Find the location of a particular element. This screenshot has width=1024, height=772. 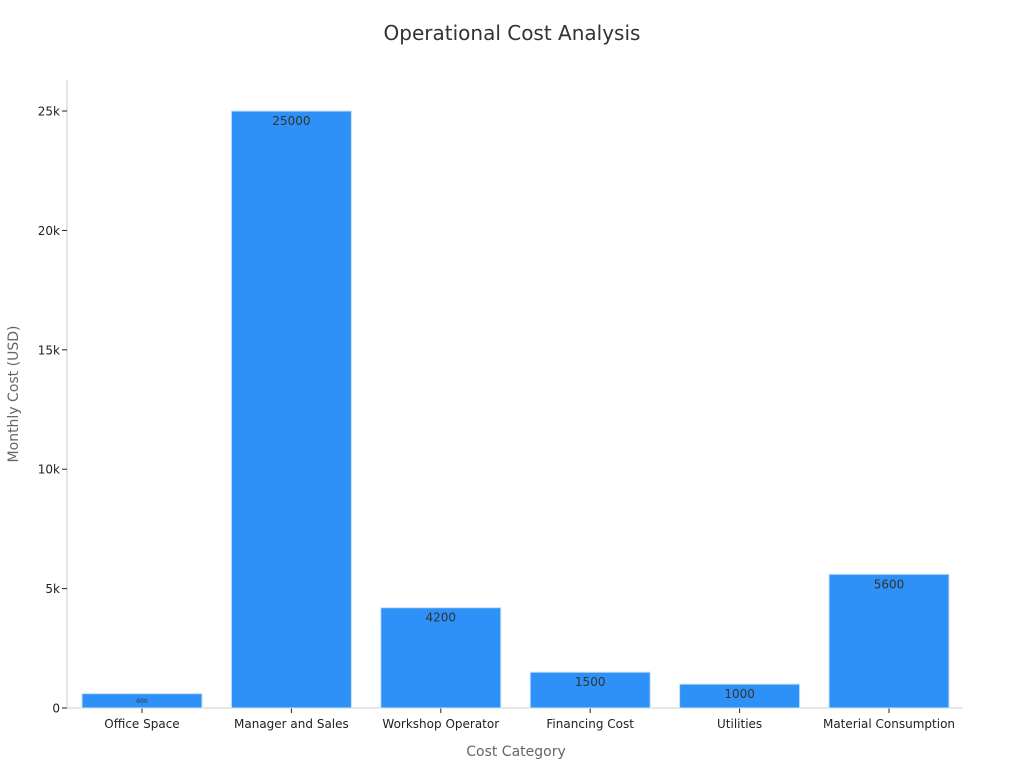

x-tick-label: Utilities is located at coordinates (739, 724).